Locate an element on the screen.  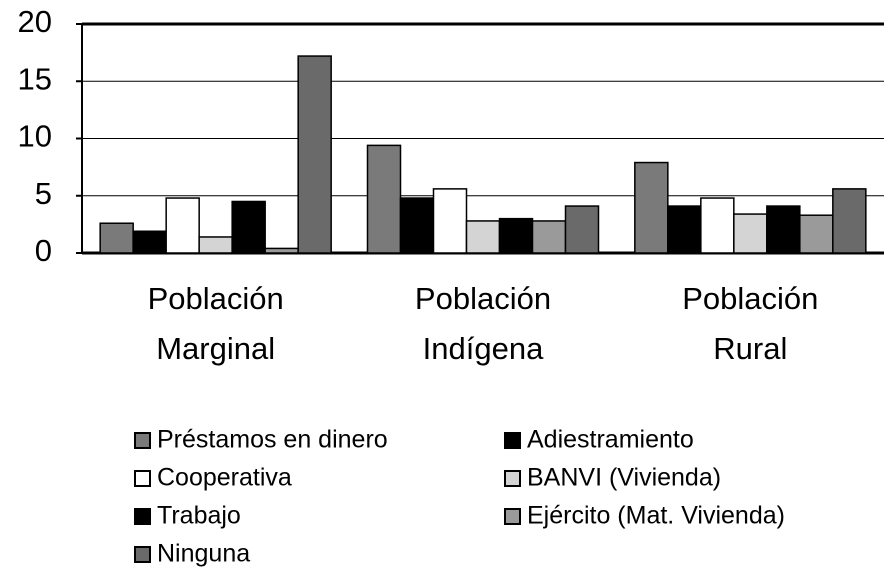
legend-label: Trabajo is located at coordinates (199, 516).